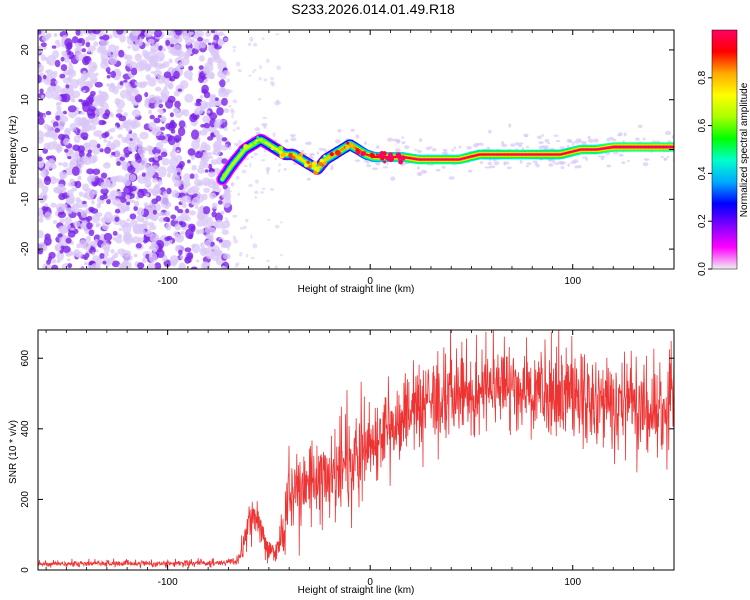  What do you see at coordinates (25, 248) in the screenshot?
I see `spectrogram-y-tick-label: -20` at bounding box center [25, 248].